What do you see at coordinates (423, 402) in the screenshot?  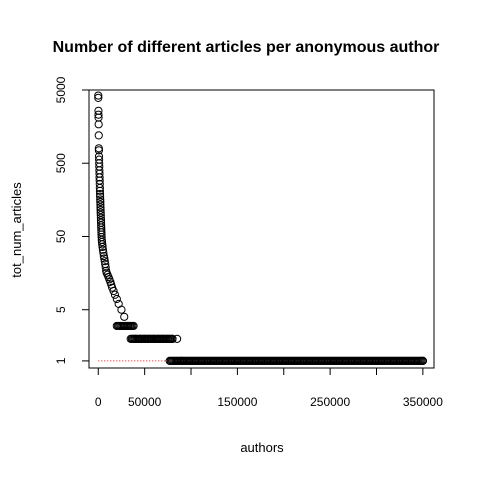 I see `x-tick-label: 350000` at bounding box center [423, 402].